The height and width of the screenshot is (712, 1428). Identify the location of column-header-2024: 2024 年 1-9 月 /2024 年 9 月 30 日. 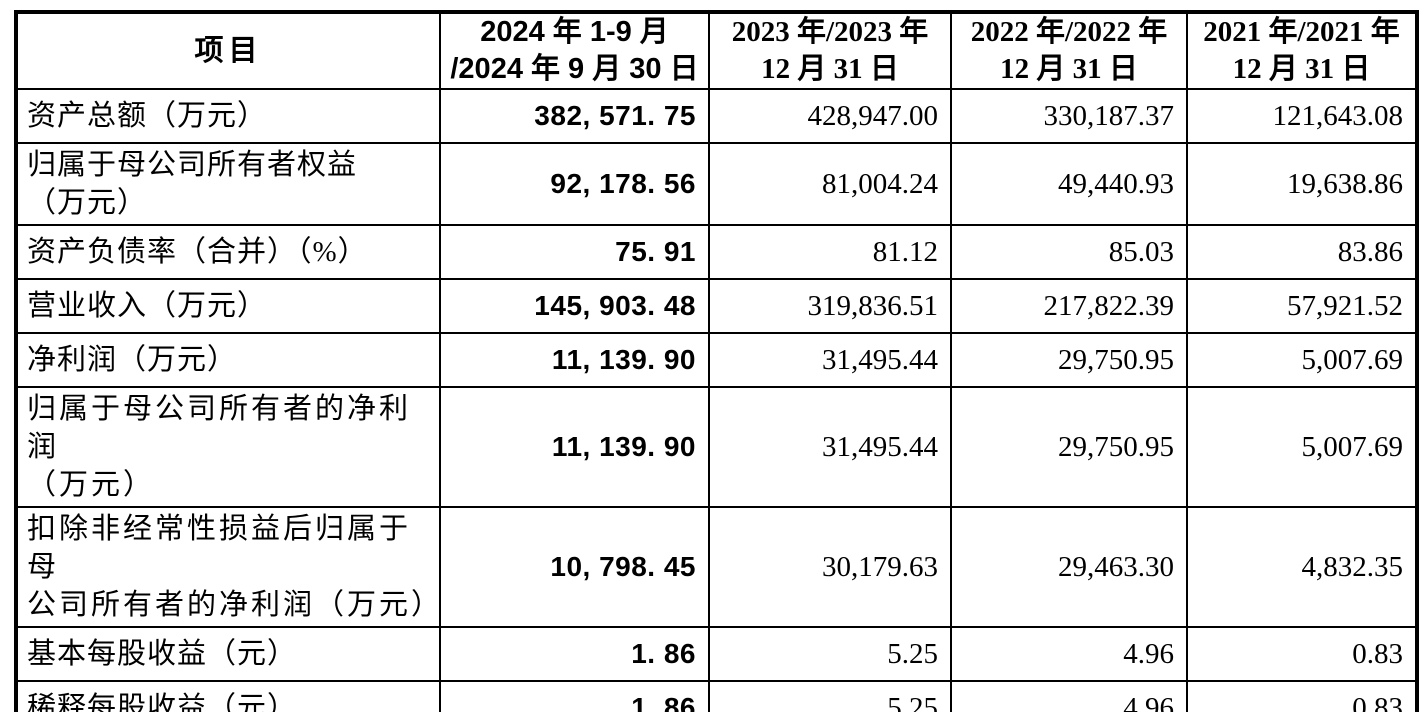
(574, 50).